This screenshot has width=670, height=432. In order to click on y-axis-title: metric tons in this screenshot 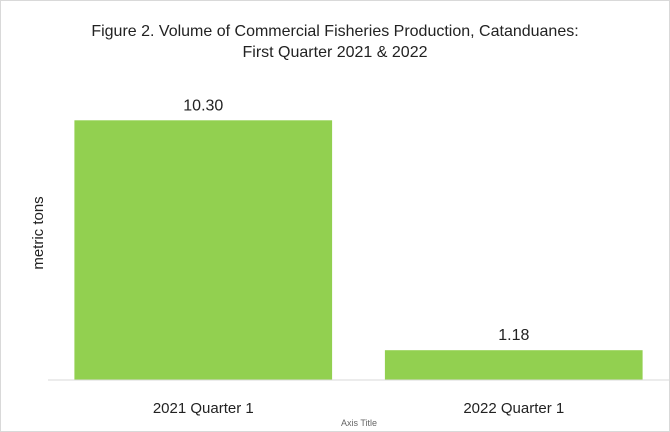, I will do `click(38, 232)`.